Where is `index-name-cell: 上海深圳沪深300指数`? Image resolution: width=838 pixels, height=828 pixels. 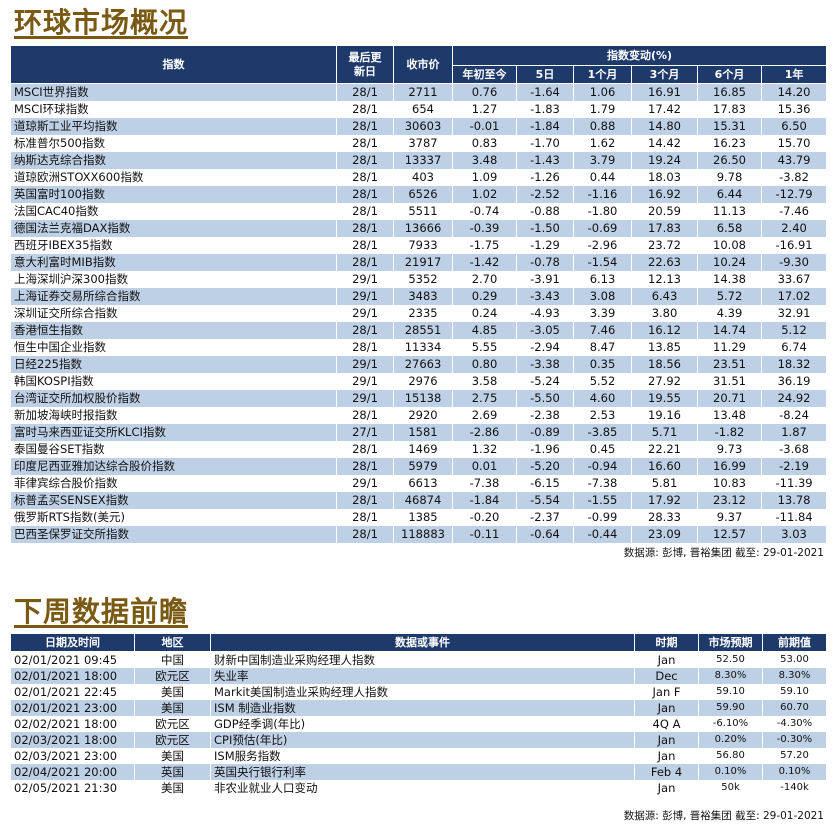 index-name-cell: 上海深圳沪深300指数 is located at coordinates (173, 279).